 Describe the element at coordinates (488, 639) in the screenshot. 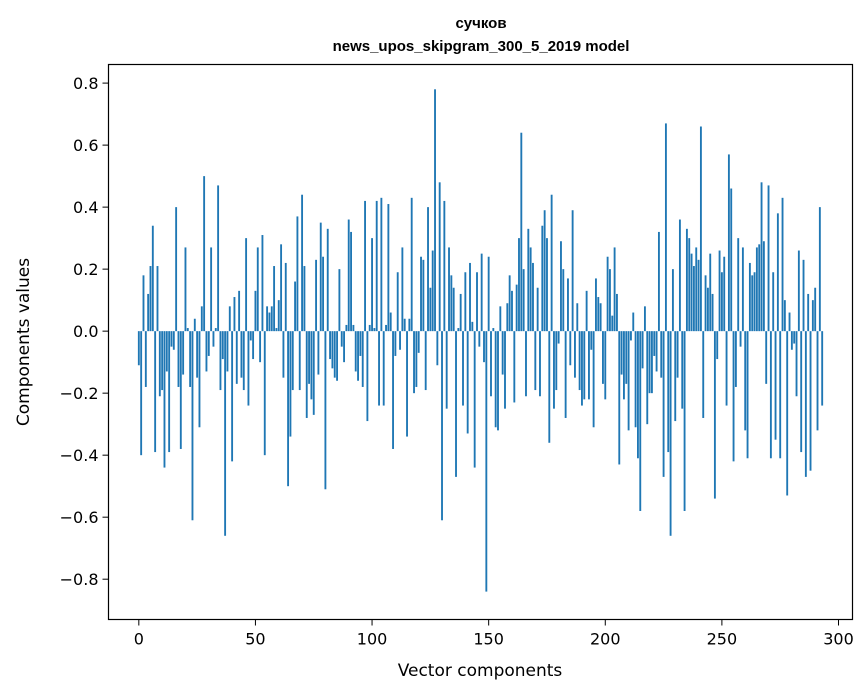

I see `x-tick-label: 150` at that location.